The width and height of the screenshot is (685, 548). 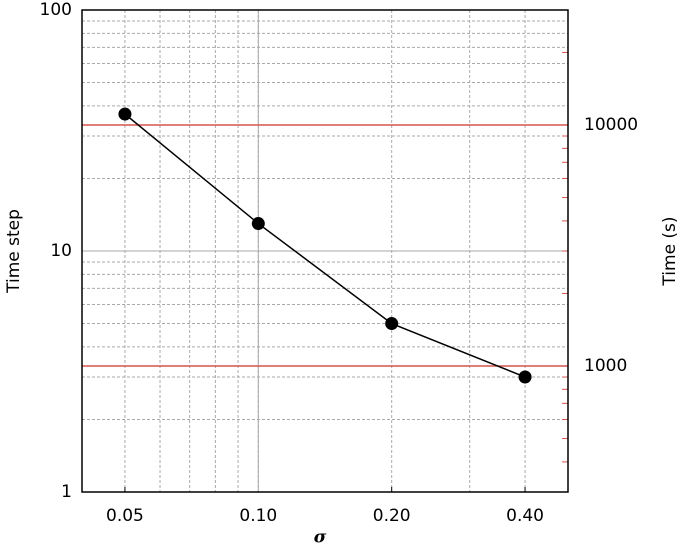 What do you see at coordinates (125, 516) in the screenshot?
I see `x-tick-label: 0.05` at bounding box center [125, 516].